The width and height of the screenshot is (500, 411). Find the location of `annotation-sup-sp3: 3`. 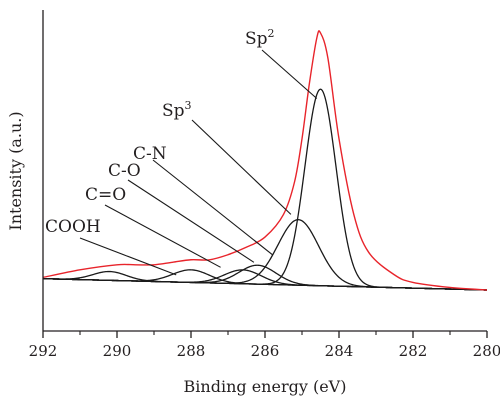

annotation-sup-sp3: 3 is located at coordinates (188, 105).